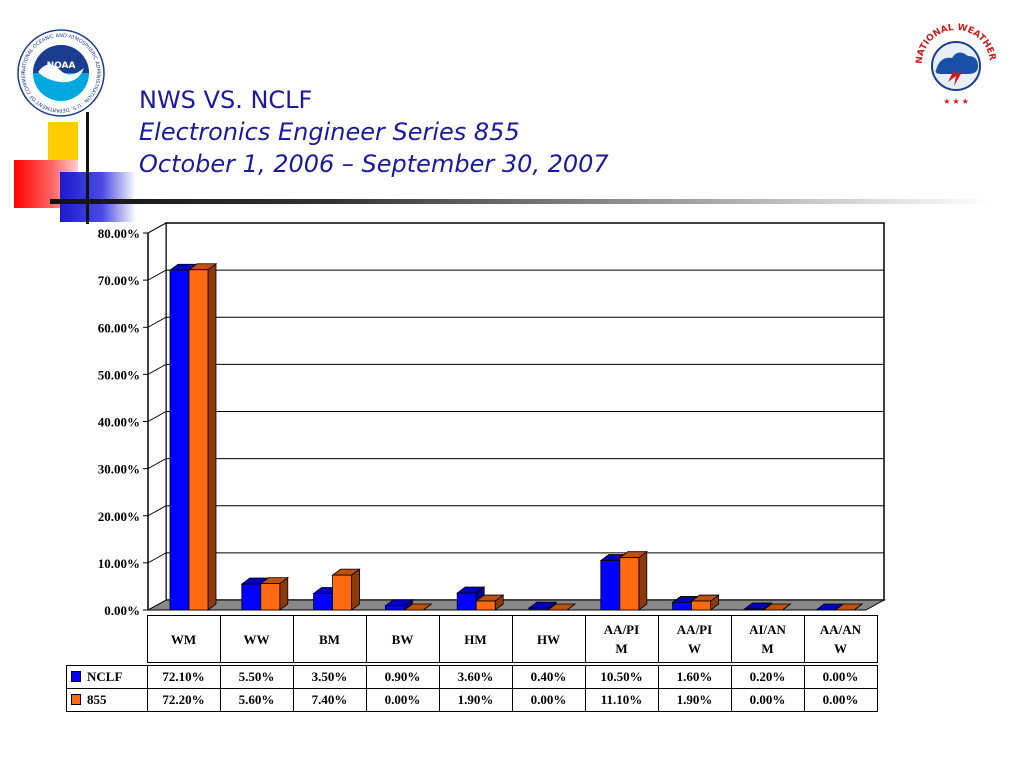 Image resolution: width=1024 pixels, height=768 pixels. Describe the element at coordinates (475, 677) in the screenshot. I see `data-label: 3.60%` at that location.